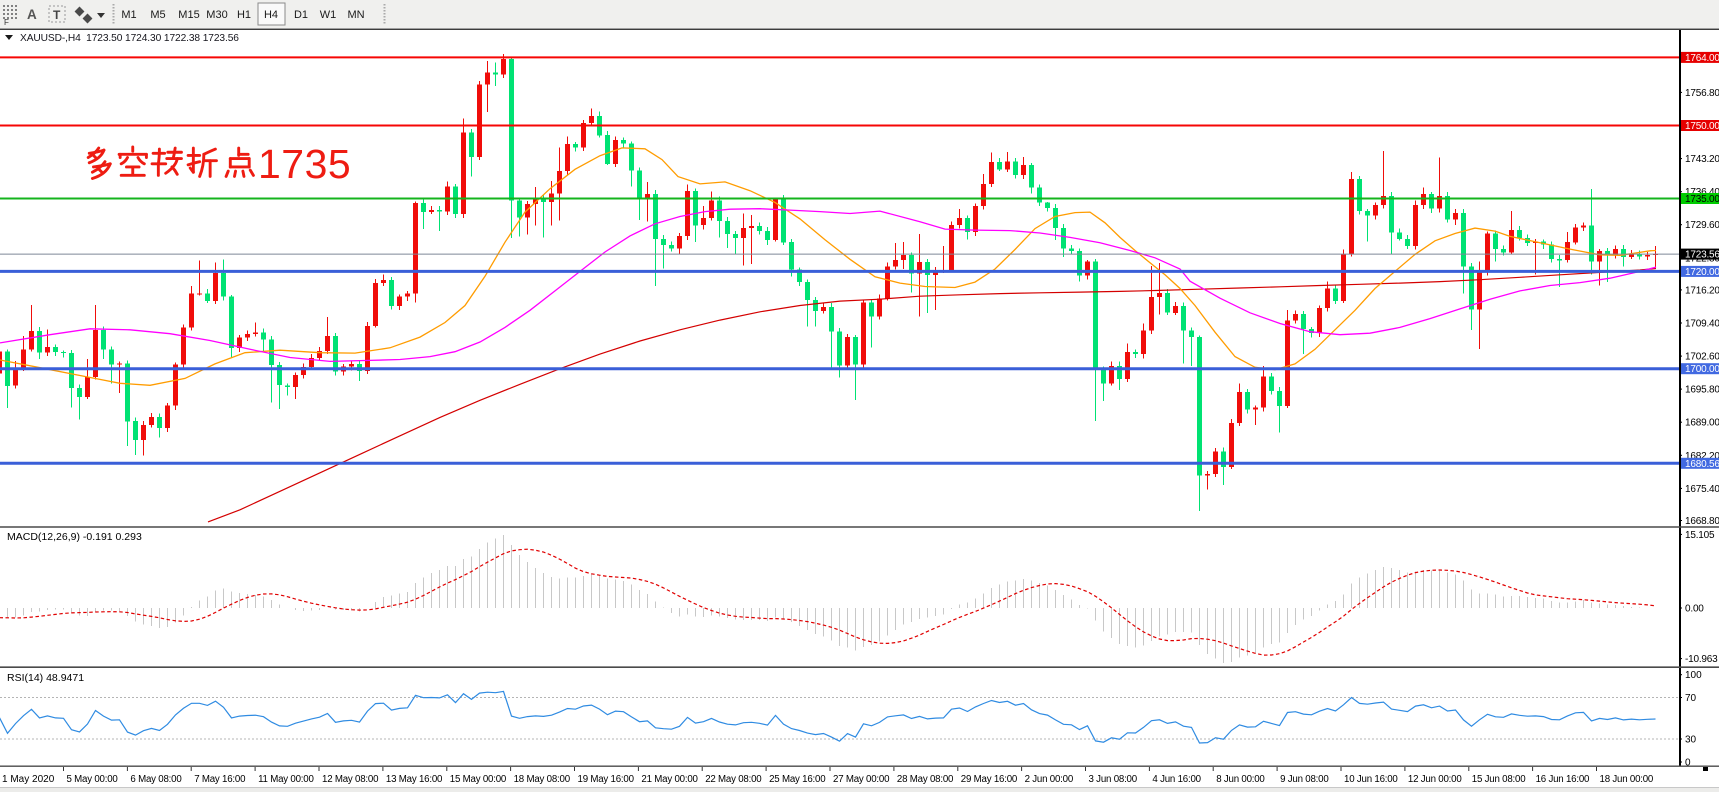 This screenshot has width=1719, height=797. I want to click on svg-text: MACD(12,26,9) -0.191 0.293, so click(74, 537).